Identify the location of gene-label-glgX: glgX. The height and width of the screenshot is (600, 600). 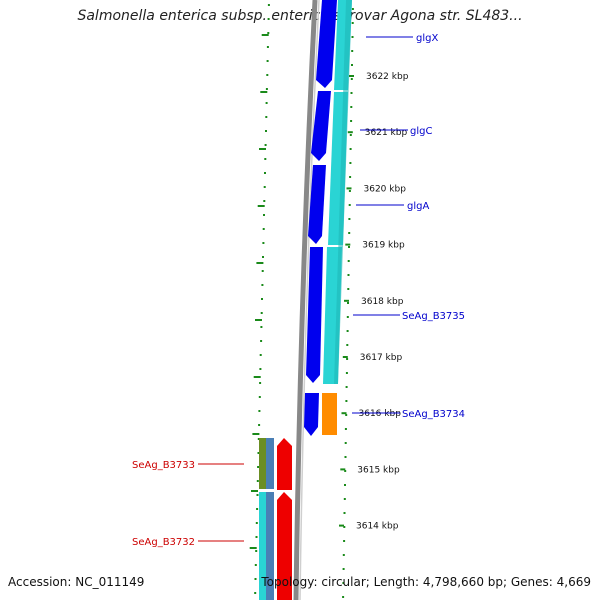
(427, 38).